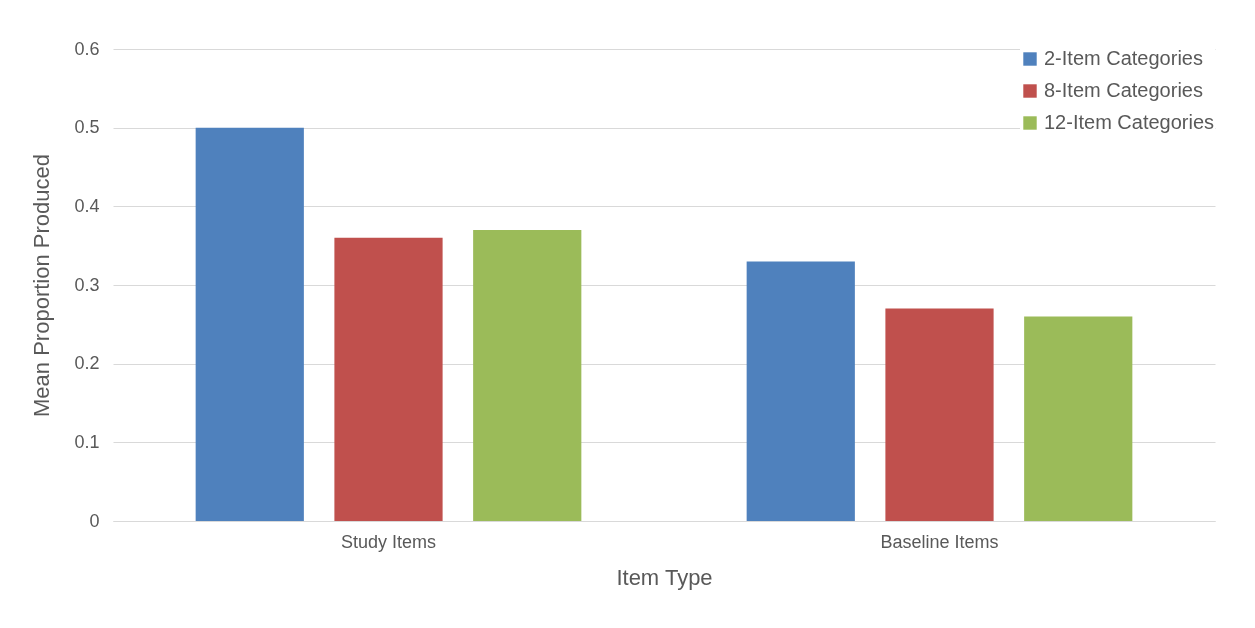  Describe the element at coordinates (939, 541) in the screenshot. I see `x-tick-label: Baseline Items` at that location.